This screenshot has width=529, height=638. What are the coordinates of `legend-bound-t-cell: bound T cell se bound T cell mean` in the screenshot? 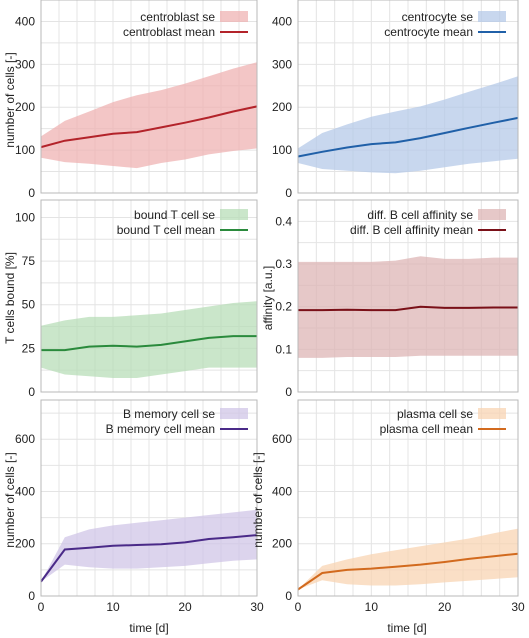 It's located at (182, 222).